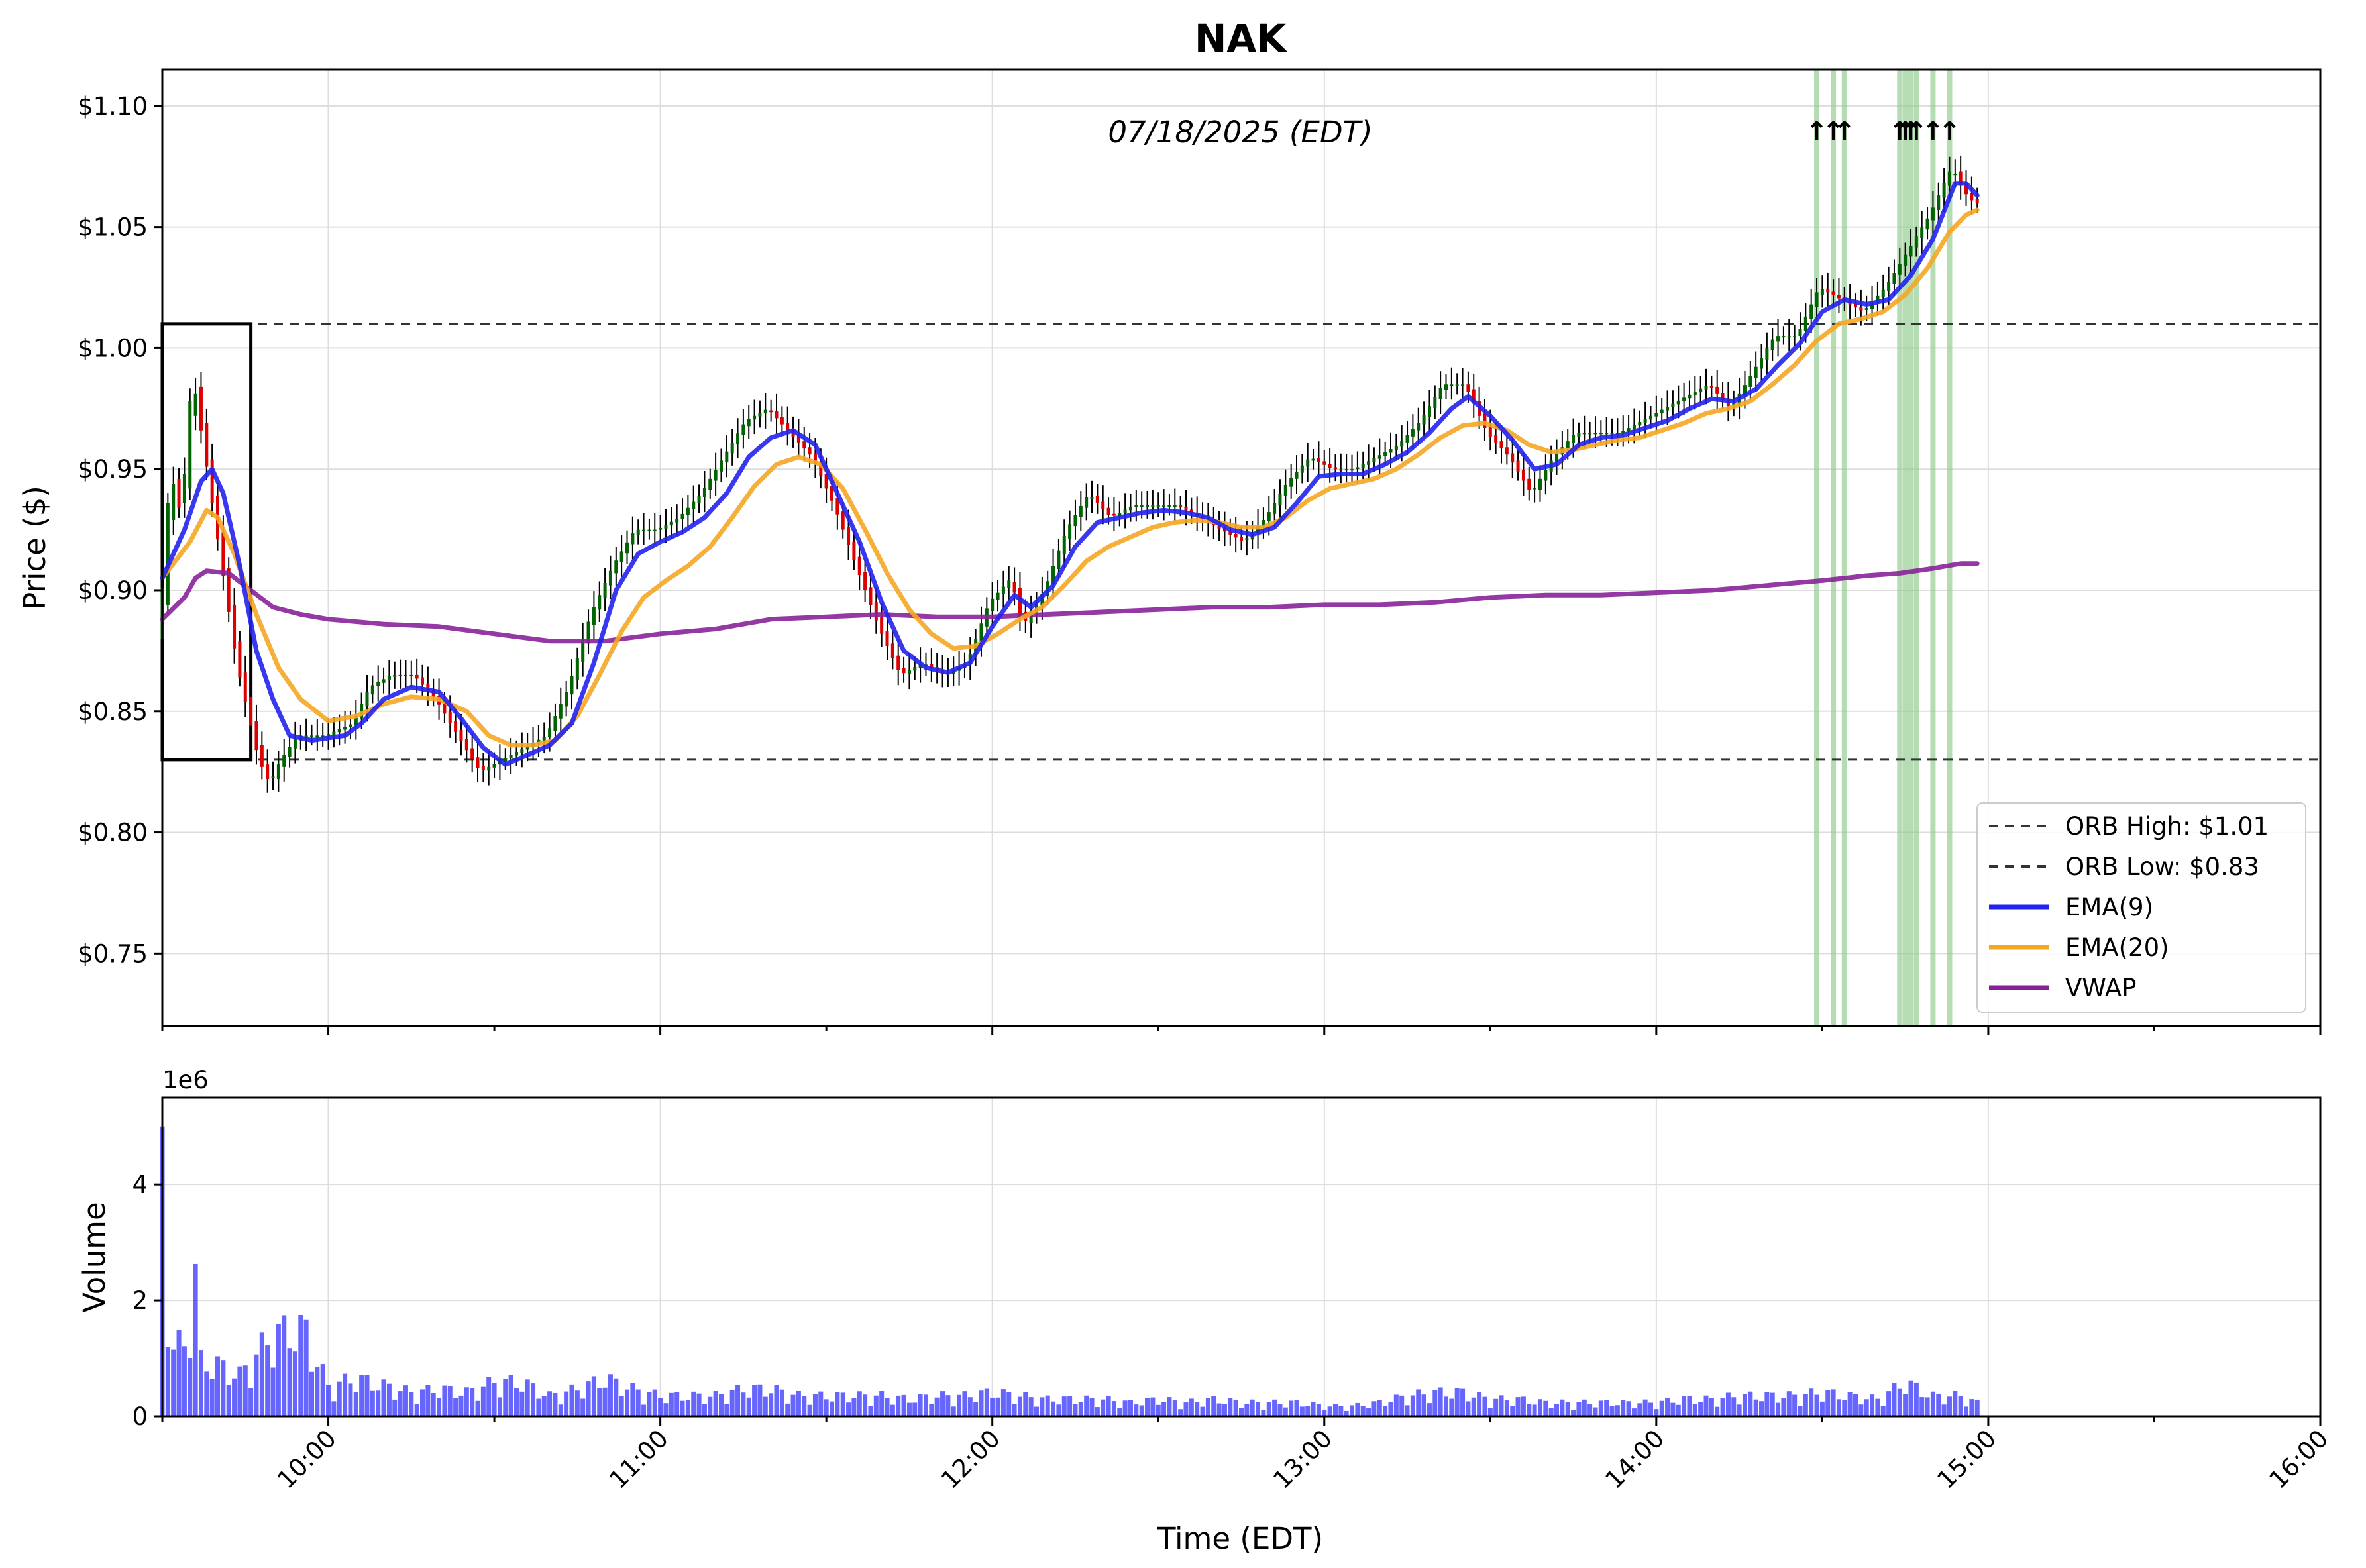  I want to click on price-axis-label: Price ($), so click(34, 548).